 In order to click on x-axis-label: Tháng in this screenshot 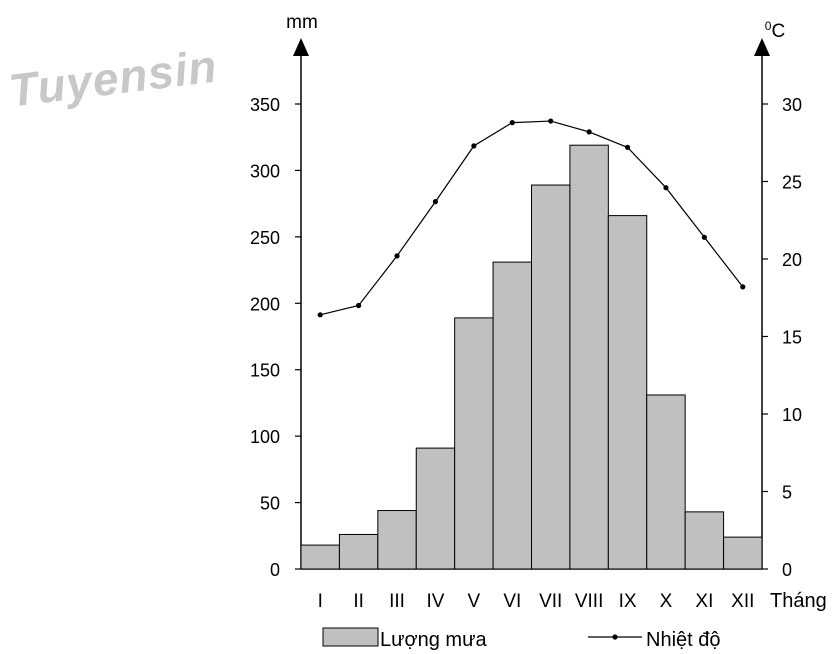, I will do `click(798, 601)`.